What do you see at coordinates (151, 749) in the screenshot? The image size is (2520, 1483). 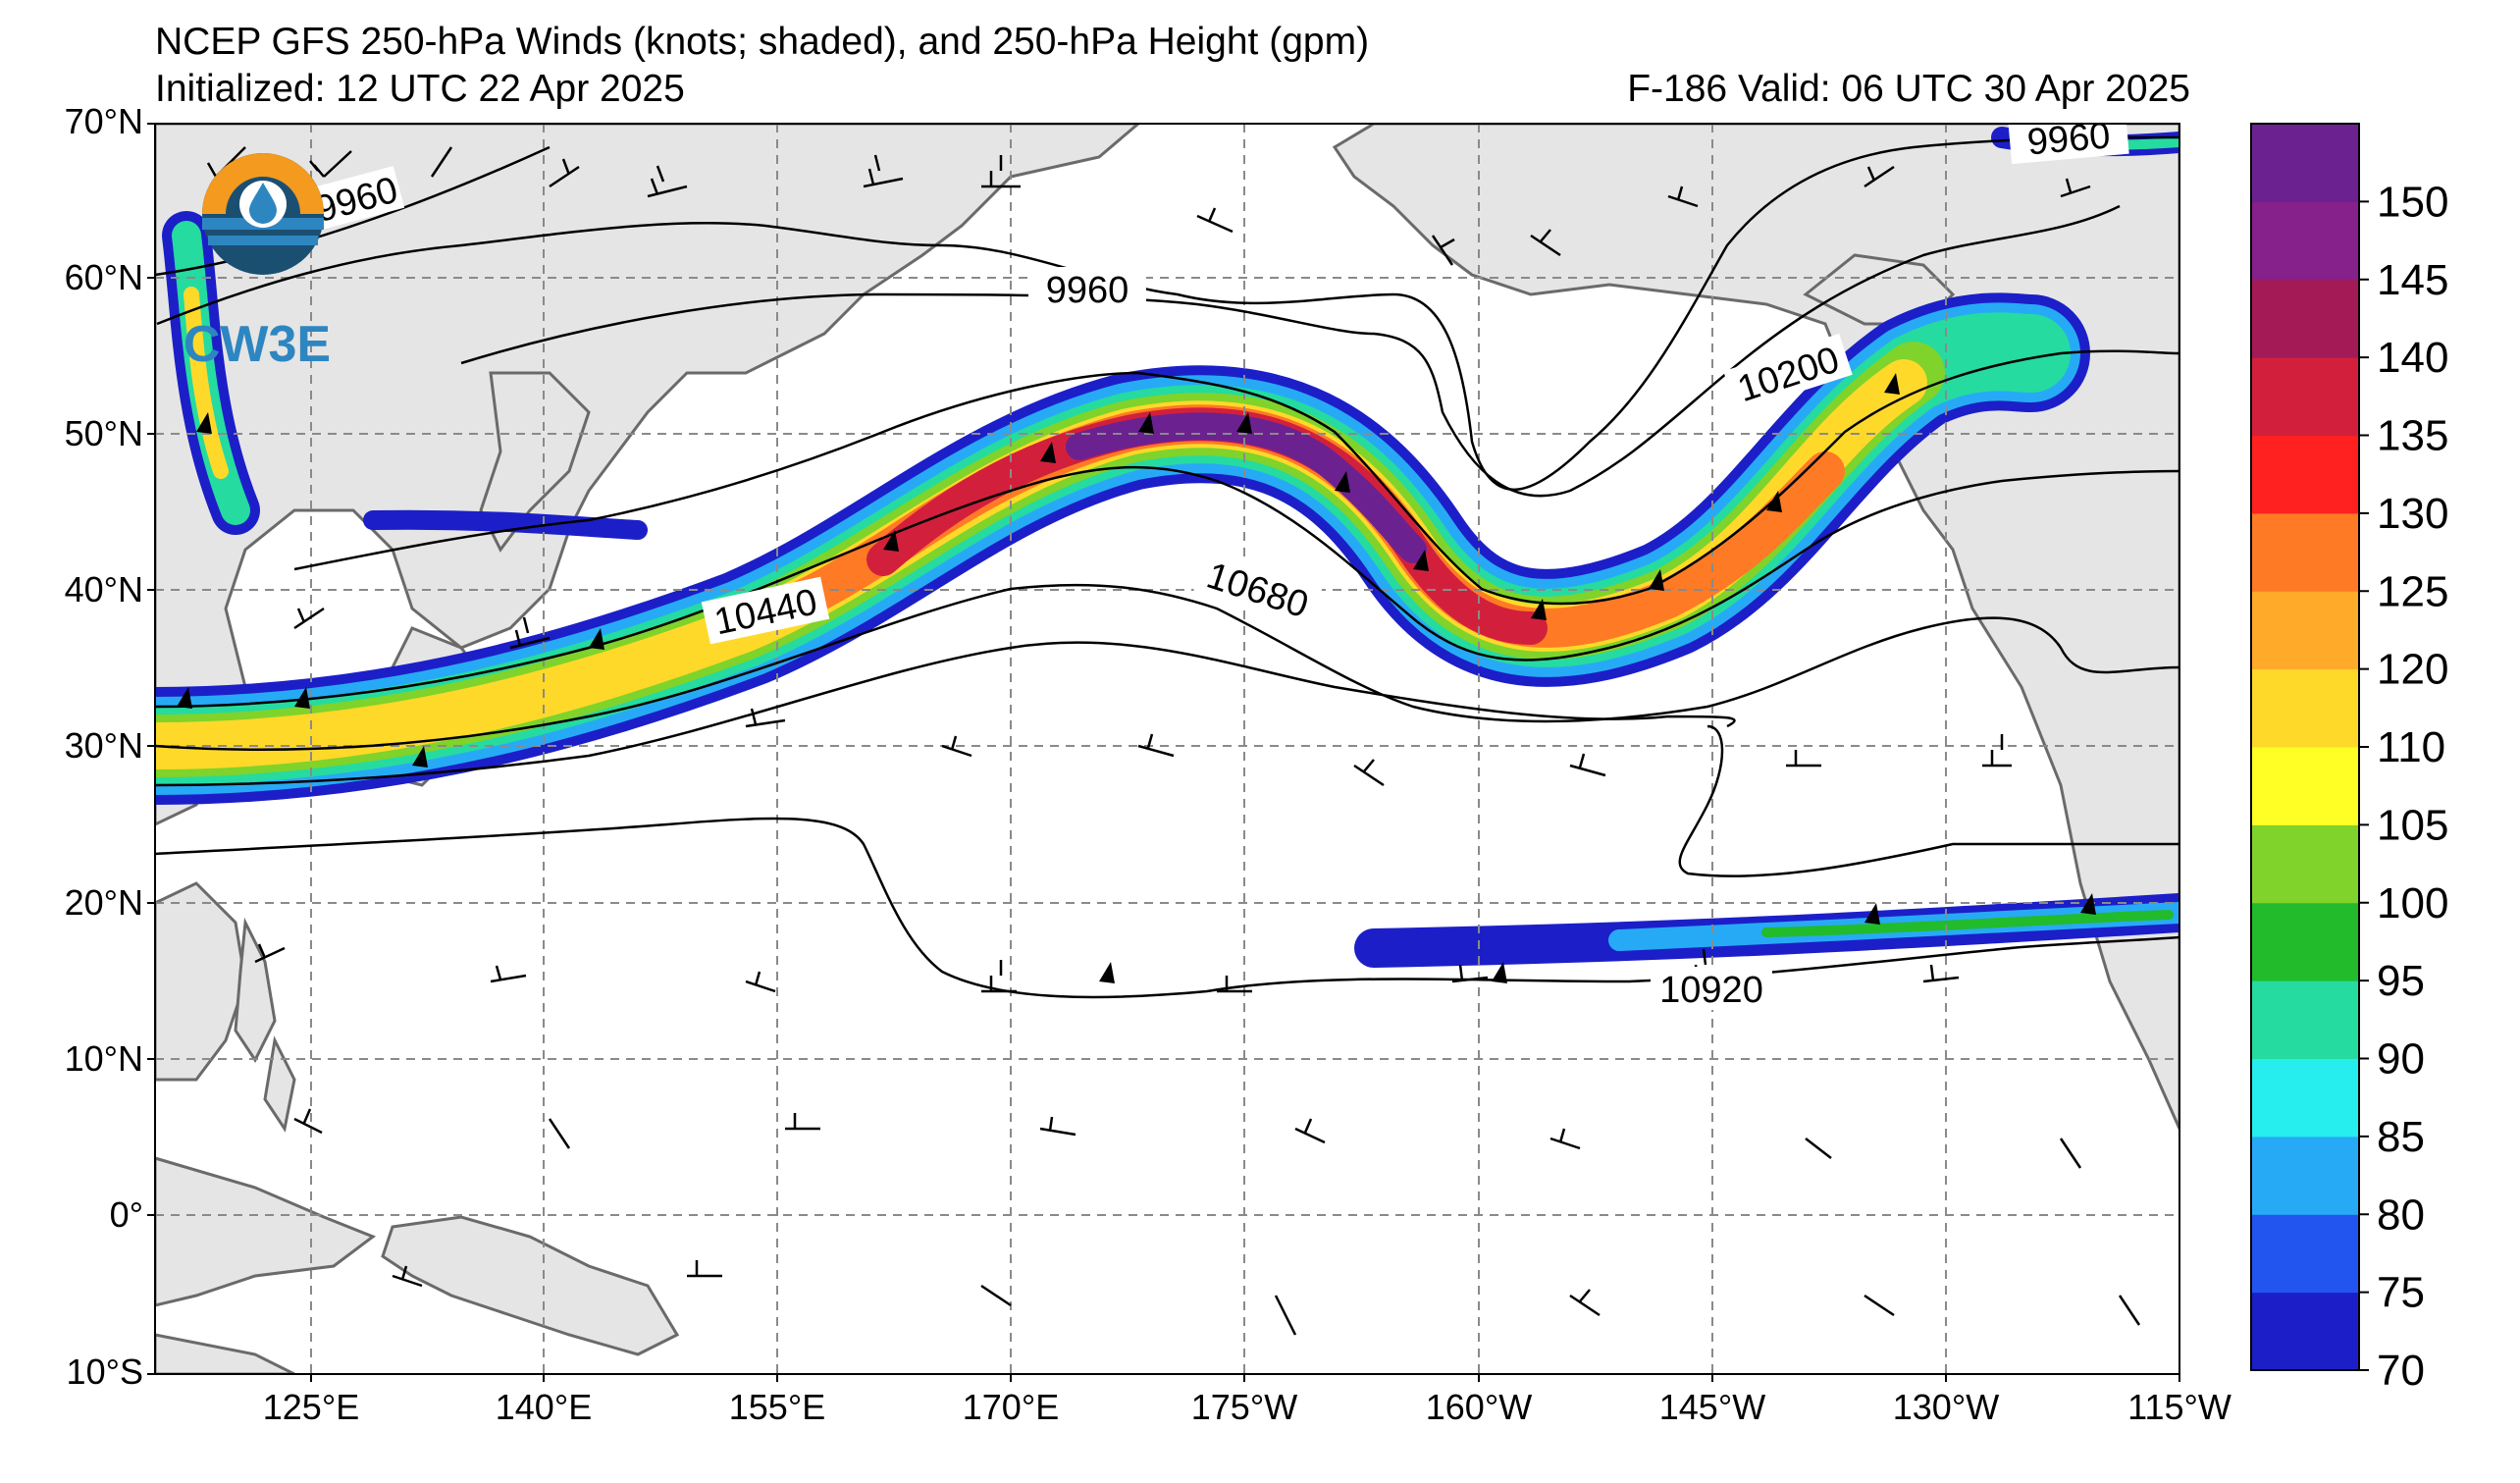 I see `lat-ticks` at bounding box center [151, 749].